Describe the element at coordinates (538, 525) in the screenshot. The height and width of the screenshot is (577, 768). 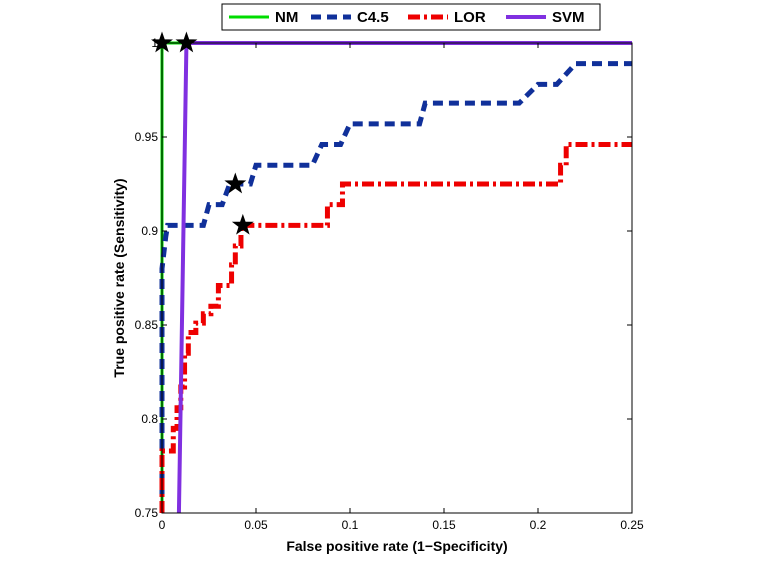
I see `x-tick-label: 0.2` at that location.